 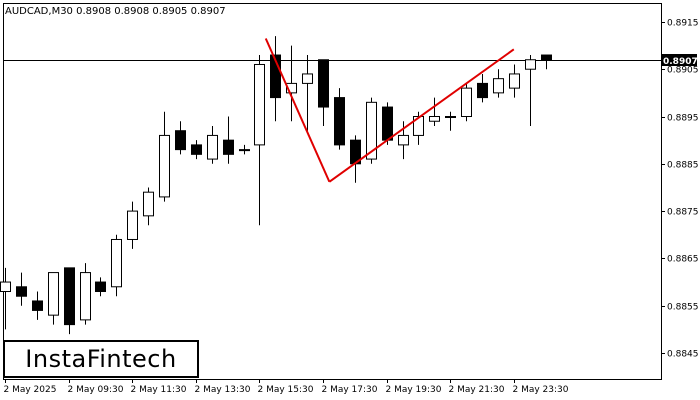 I want to click on y-tick-label: 0.8915, so click(x=683, y=24).